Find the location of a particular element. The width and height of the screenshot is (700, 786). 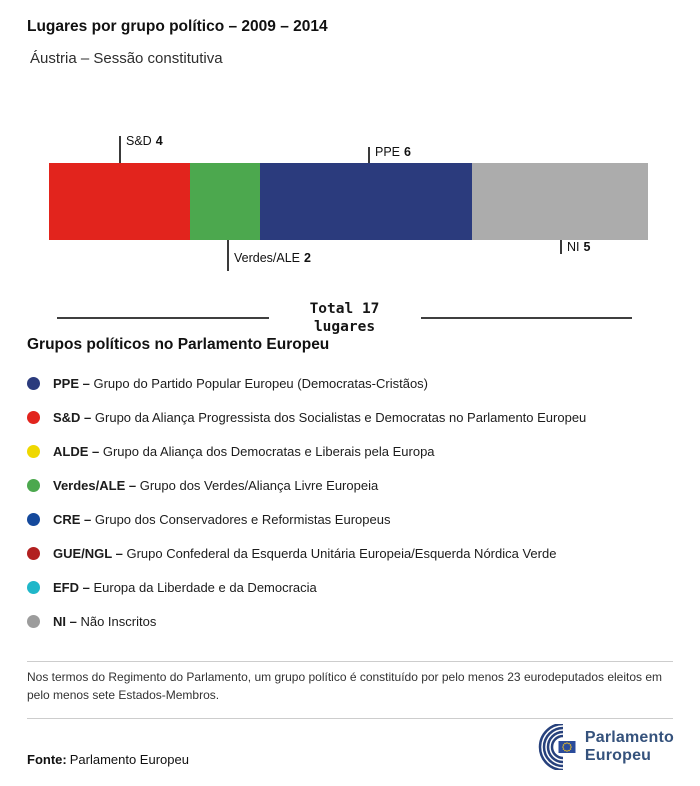

total-rule-left is located at coordinates (163, 318).